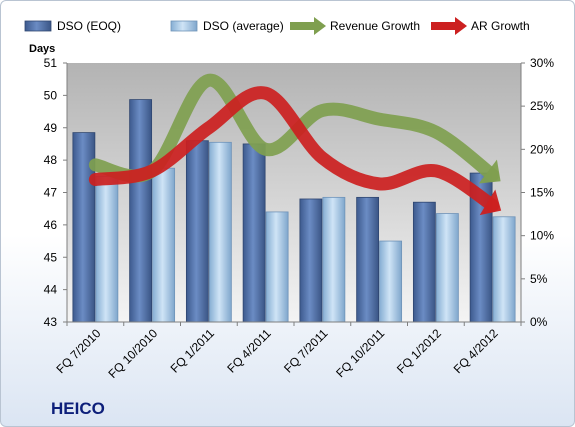 This screenshot has width=575, height=427. Describe the element at coordinates (360, 353) in the screenshot. I see `x-tick-label: FQ 10/2011` at that location.